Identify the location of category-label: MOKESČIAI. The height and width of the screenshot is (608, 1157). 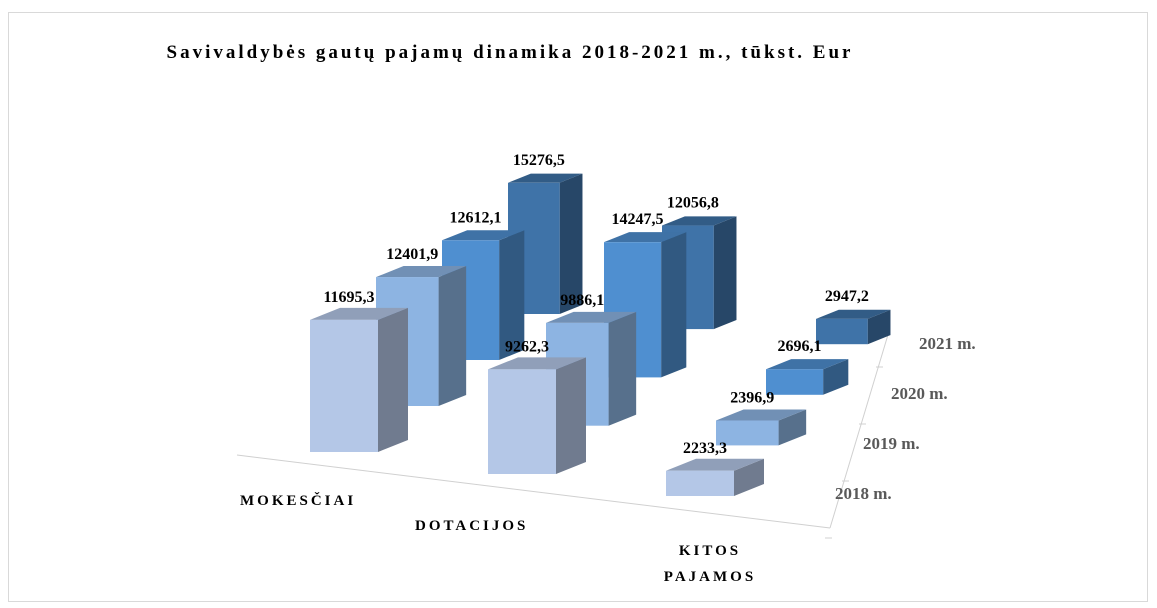
(298, 501).